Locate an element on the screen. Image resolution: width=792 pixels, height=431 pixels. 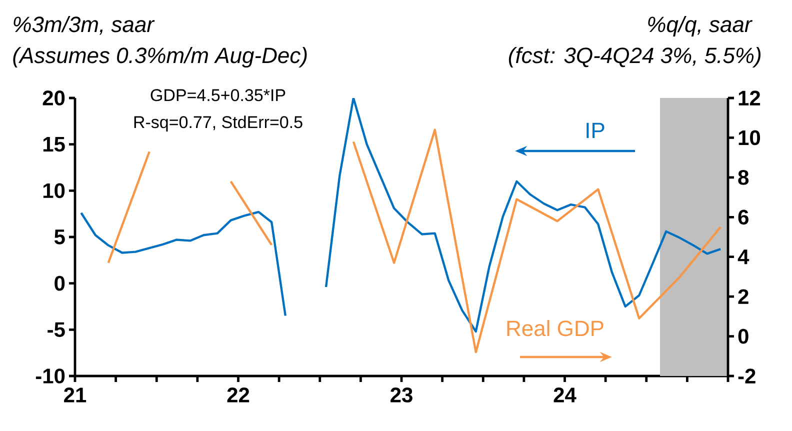
y-axis-title: %3m/3m, saar is located at coordinates (84, 25).